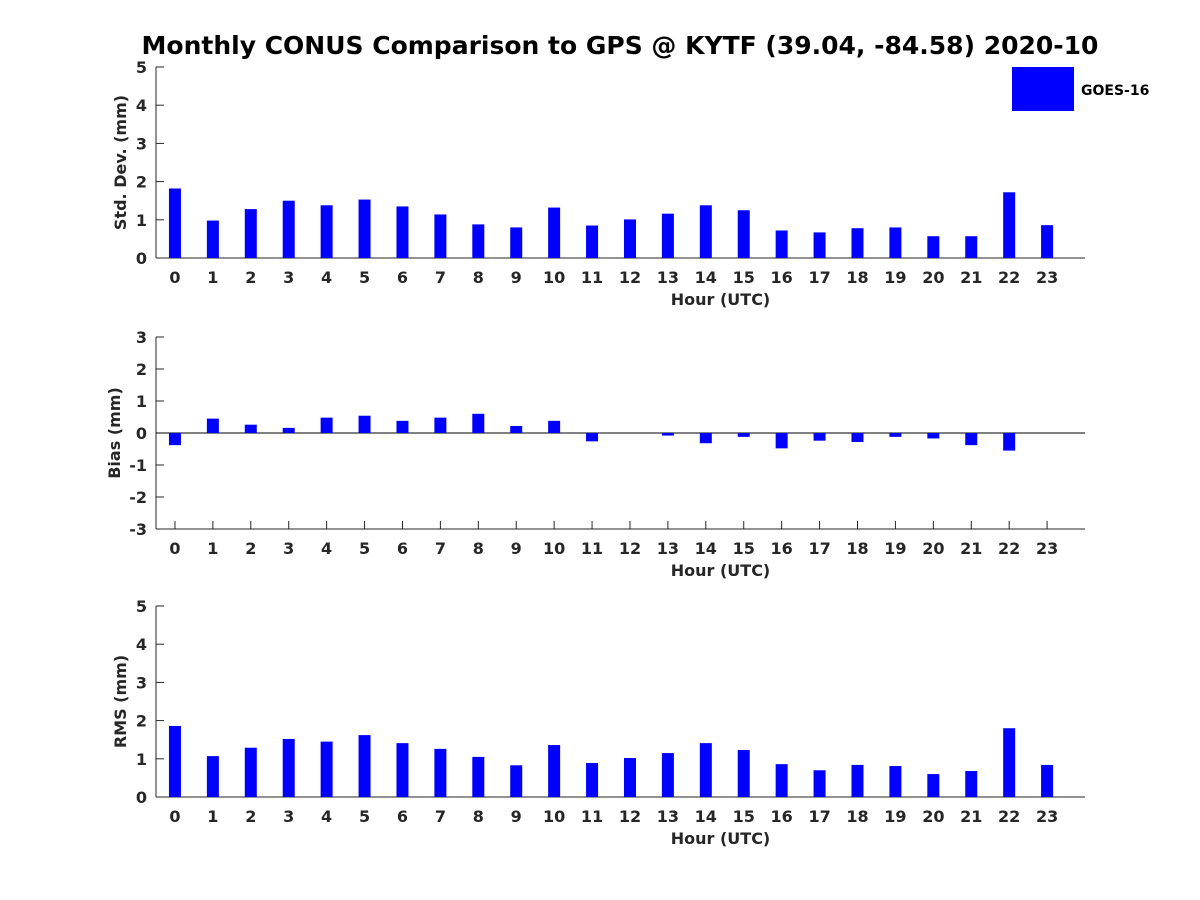  Describe the element at coordinates (744, 816) in the screenshot. I see `x-tick-label-rms: 15` at that location.